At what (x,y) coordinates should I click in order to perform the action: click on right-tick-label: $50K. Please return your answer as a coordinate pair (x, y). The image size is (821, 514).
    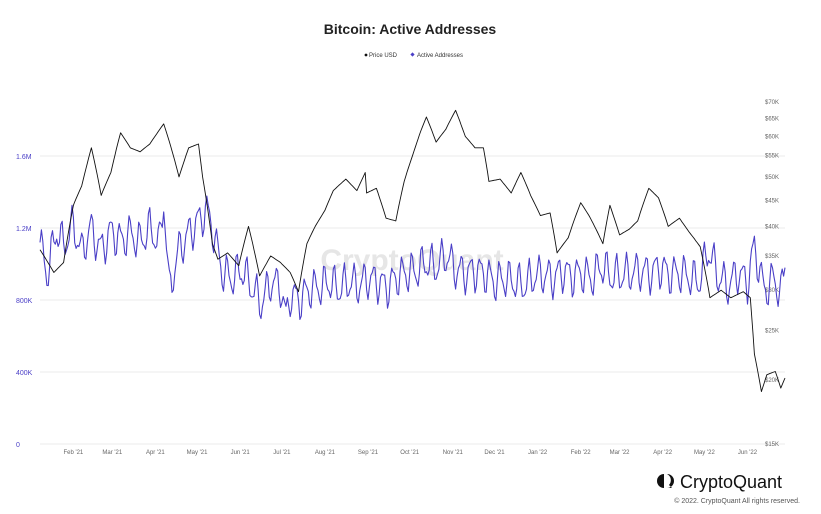
    Looking at the image, I should click on (772, 178).